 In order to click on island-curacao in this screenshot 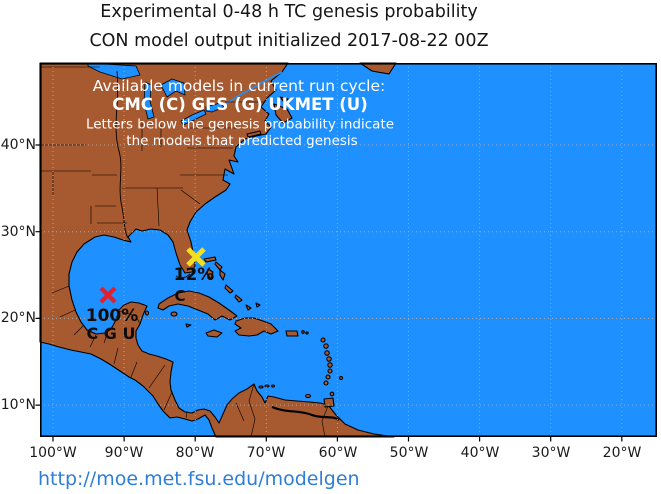, I will do `click(267, 386)`.